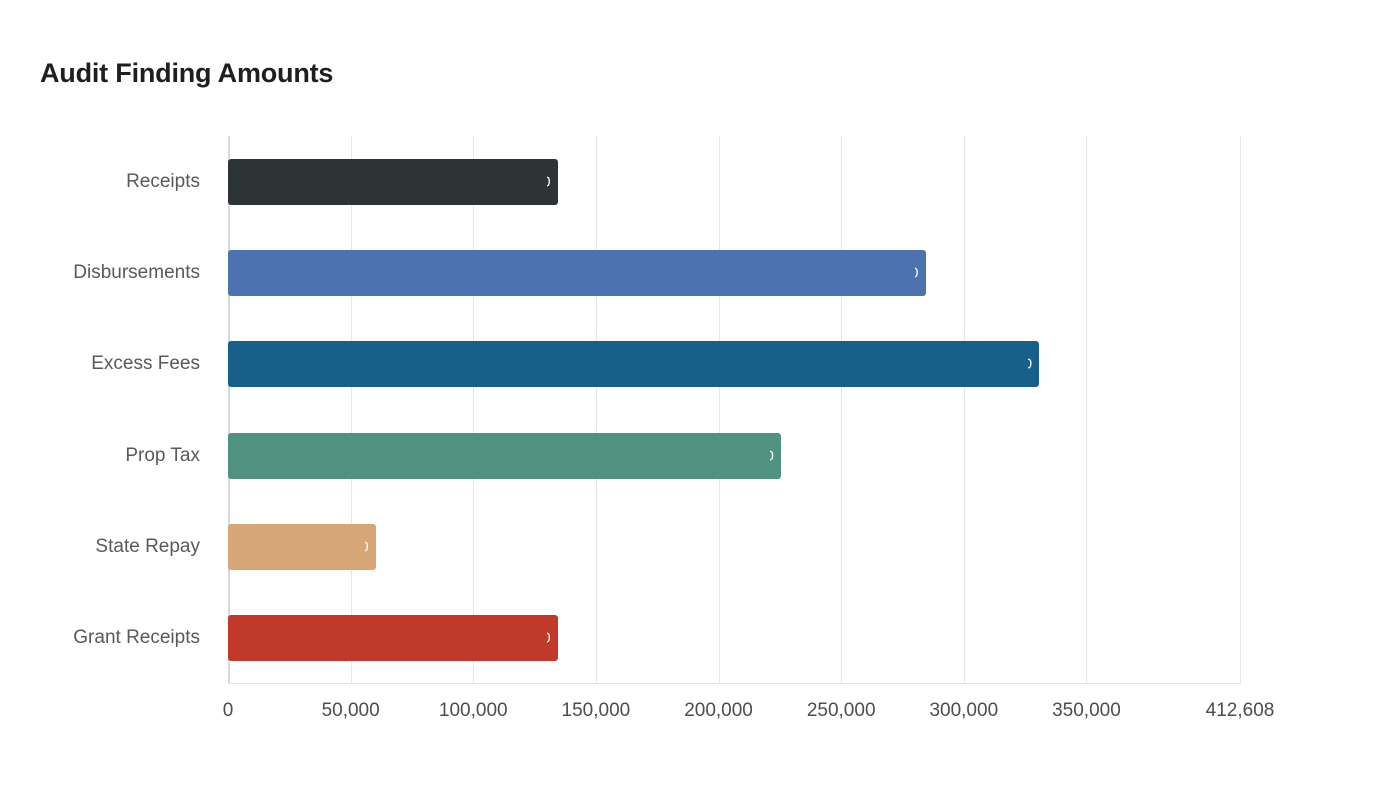  I want to click on y-axis-line, so click(229, 410).